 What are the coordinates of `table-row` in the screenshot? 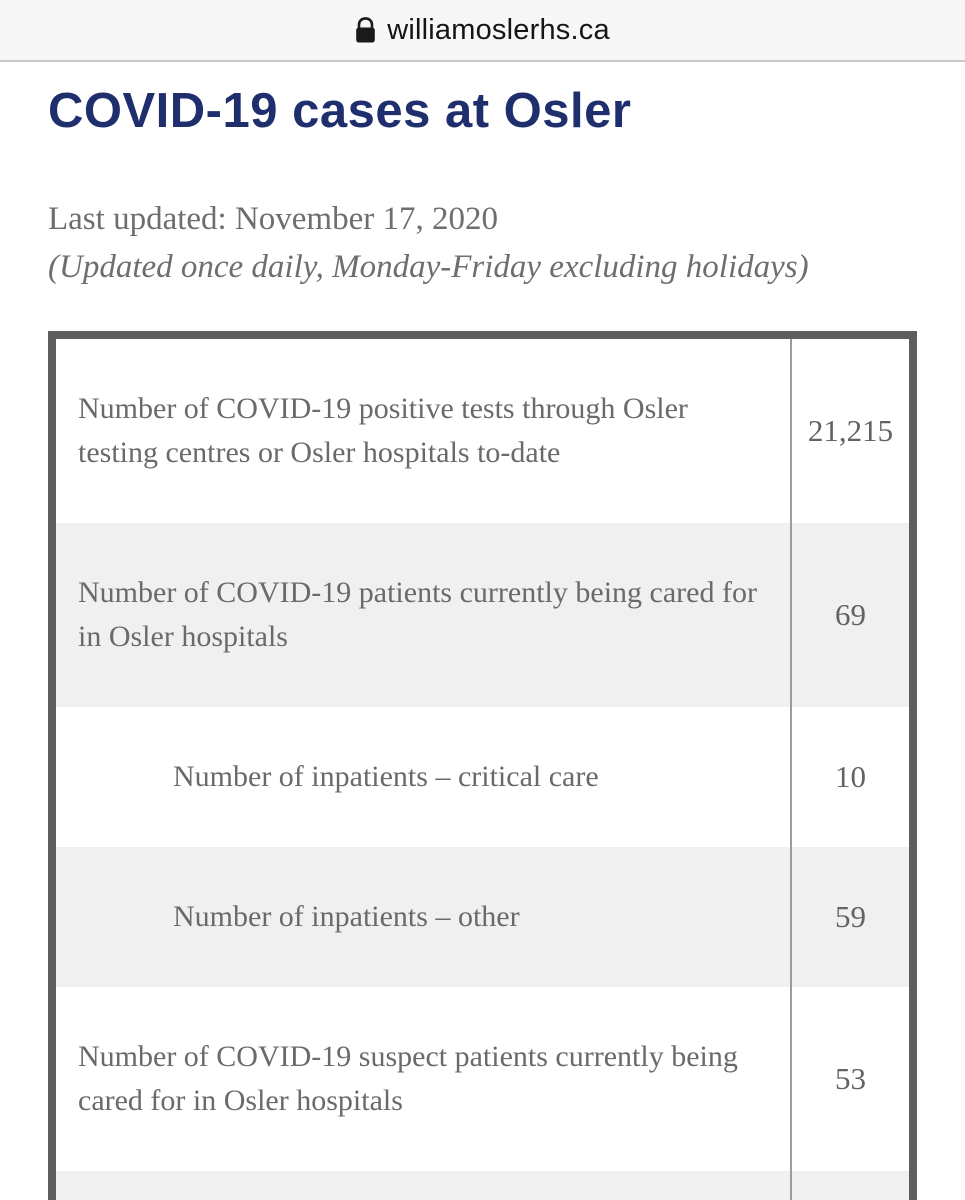 It's located at (482, 1185).